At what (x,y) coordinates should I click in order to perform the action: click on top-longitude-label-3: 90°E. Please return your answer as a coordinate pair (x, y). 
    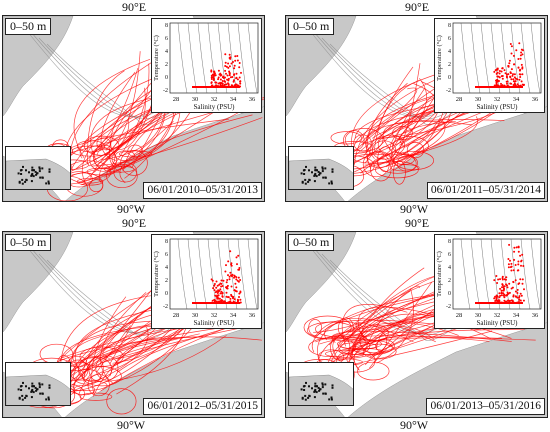
    Looking at the image, I should click on (134, 223).